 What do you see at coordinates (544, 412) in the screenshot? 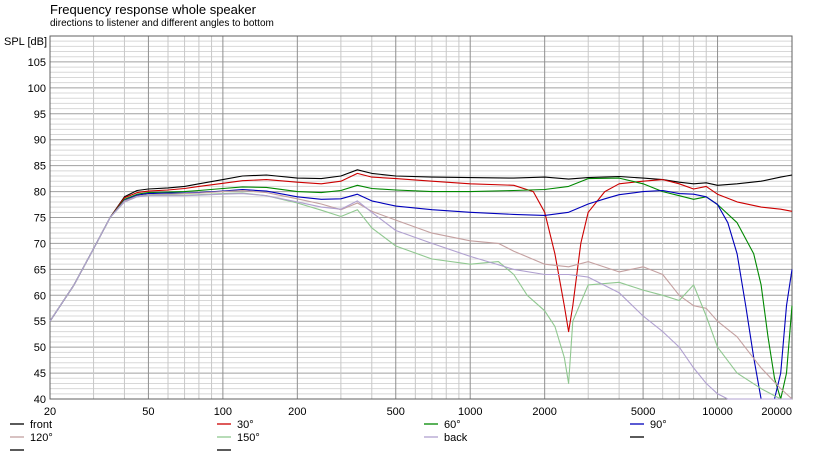
I see `x-tick-label: 2000` at bounding box center [544, 412].